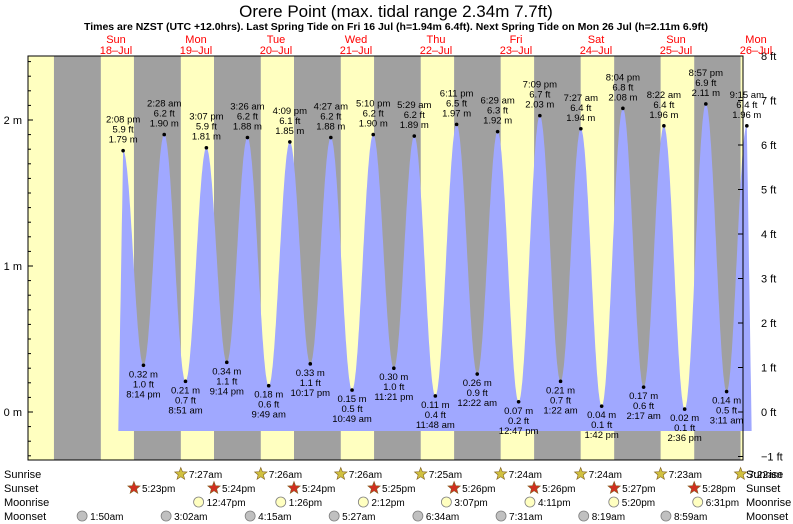 Image resolution: width=793 pixels, height=524 pixels. I want to click on high-tide-label: 5.9 ft, so click(123, 130).